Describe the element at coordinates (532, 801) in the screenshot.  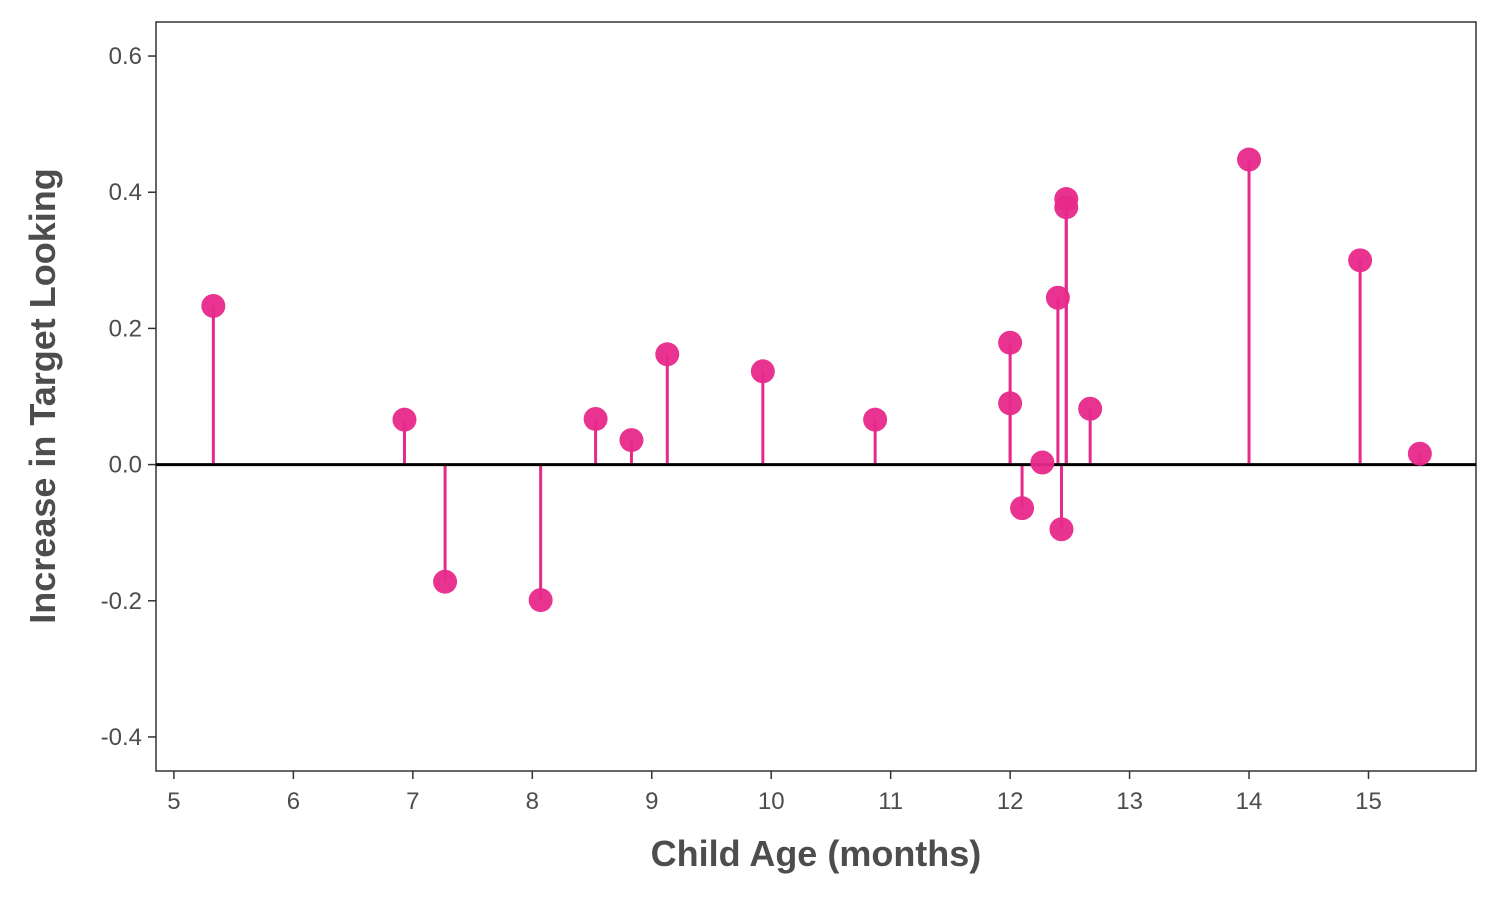
I see `x-tick-label-3: 8` at that location.